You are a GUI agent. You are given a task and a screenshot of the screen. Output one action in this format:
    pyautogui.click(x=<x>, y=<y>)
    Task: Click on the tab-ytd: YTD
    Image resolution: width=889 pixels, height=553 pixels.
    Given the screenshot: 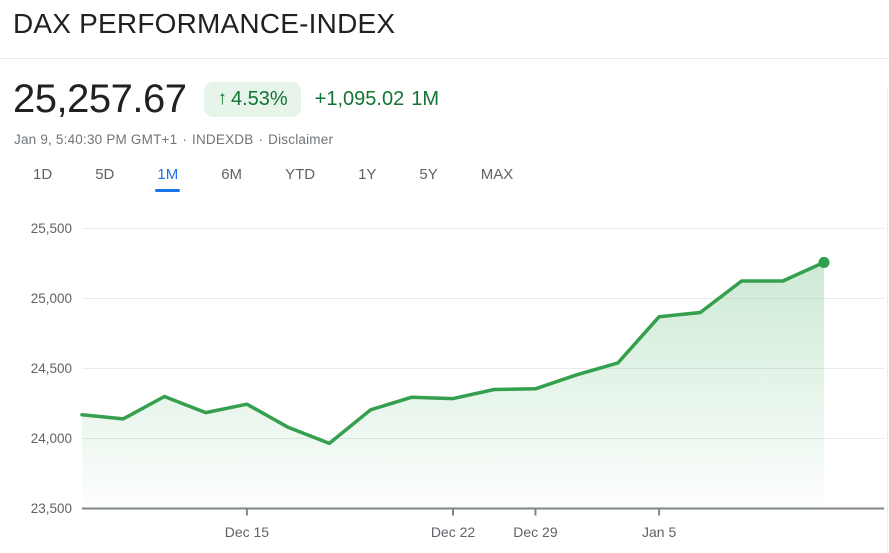 What is the action you would take?
    pyautogui.click(x=300, y=174)
    